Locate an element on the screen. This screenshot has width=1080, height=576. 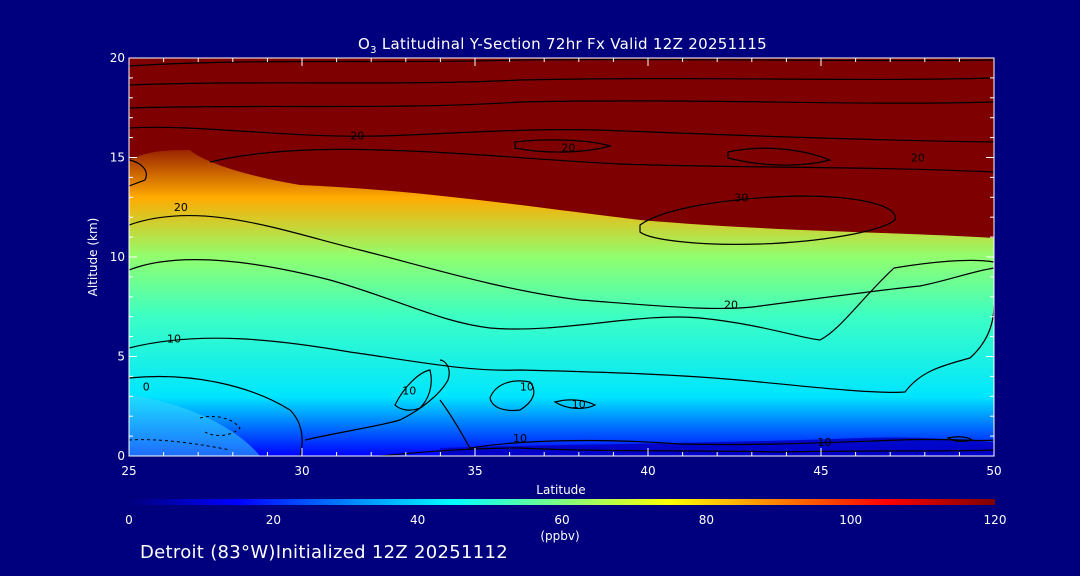
colorbar-tick-label: 120 is located at coordinates (995, 520).